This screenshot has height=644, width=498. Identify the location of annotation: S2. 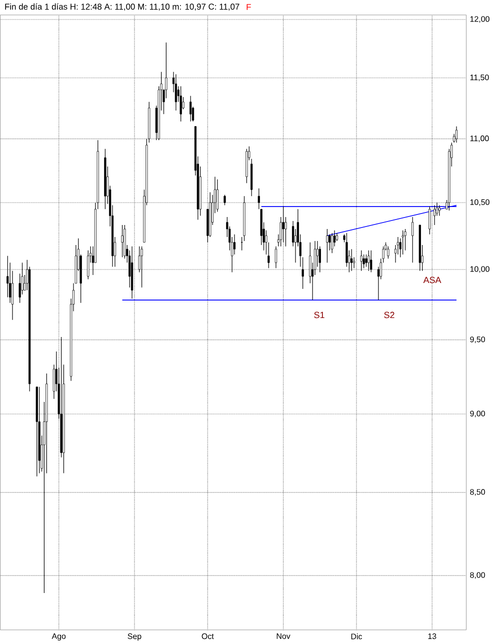
(389, 315).